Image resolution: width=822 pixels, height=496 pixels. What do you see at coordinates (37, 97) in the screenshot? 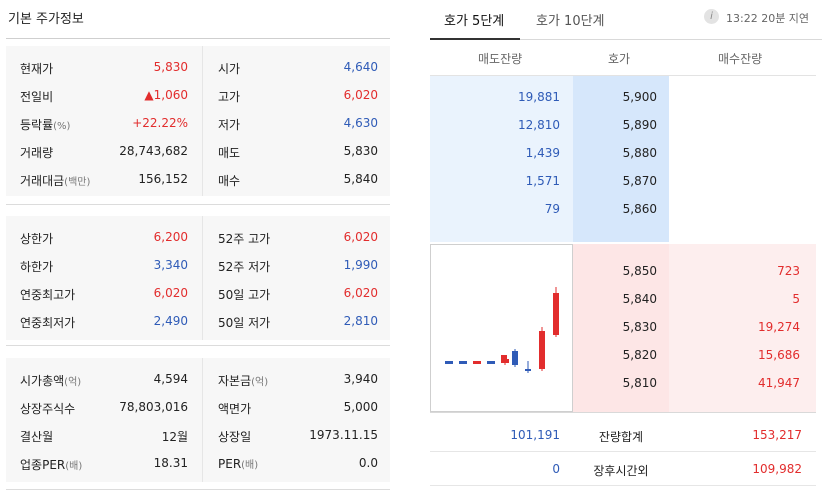
I see `info-label: 전일비` at bounding box center [37, 97].